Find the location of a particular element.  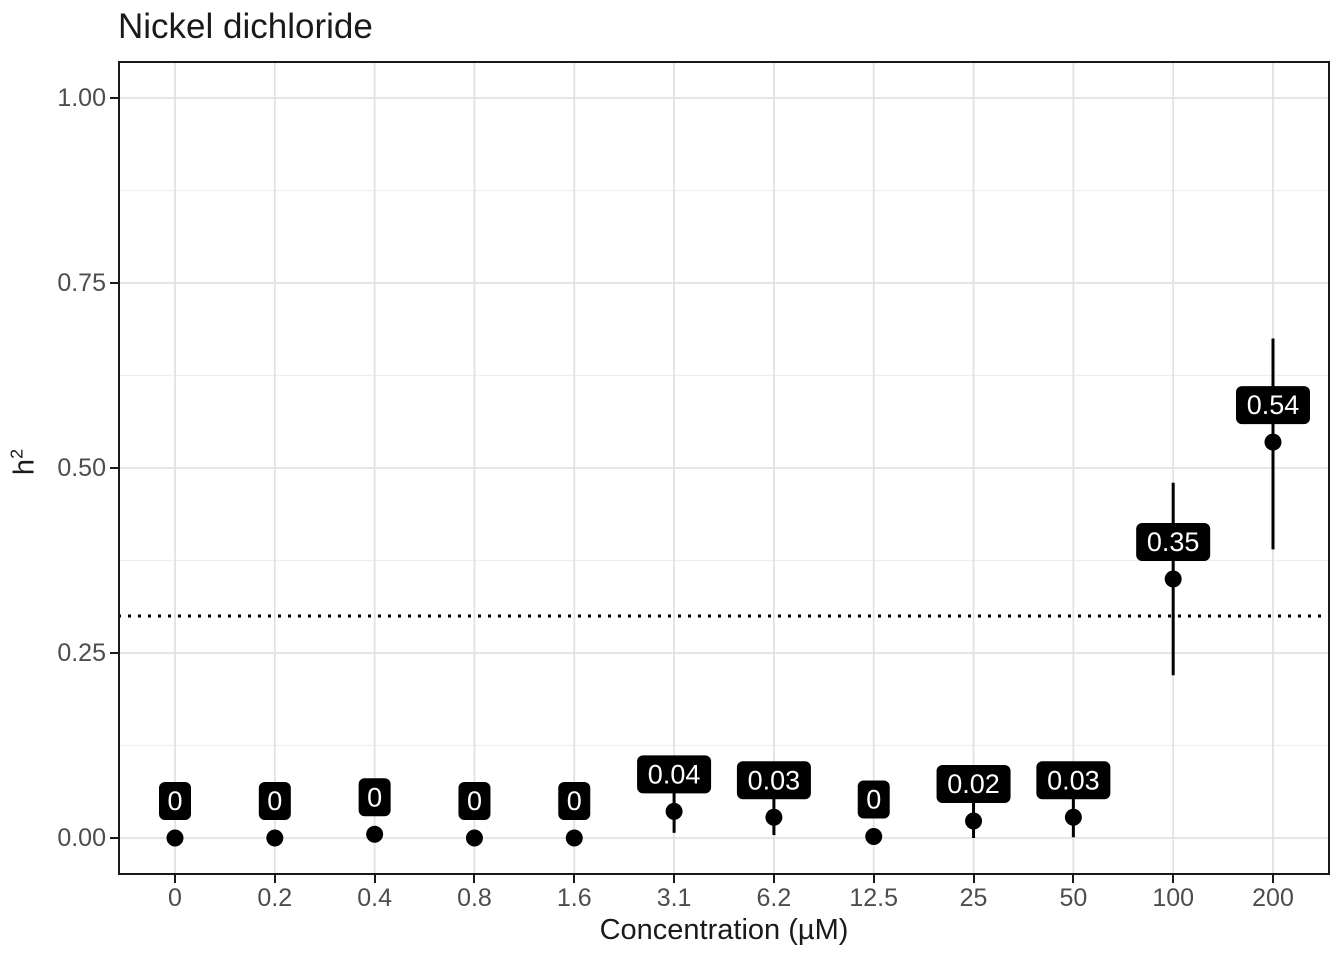

value-label-text: 0.02 is located at coordinates (973, 784).